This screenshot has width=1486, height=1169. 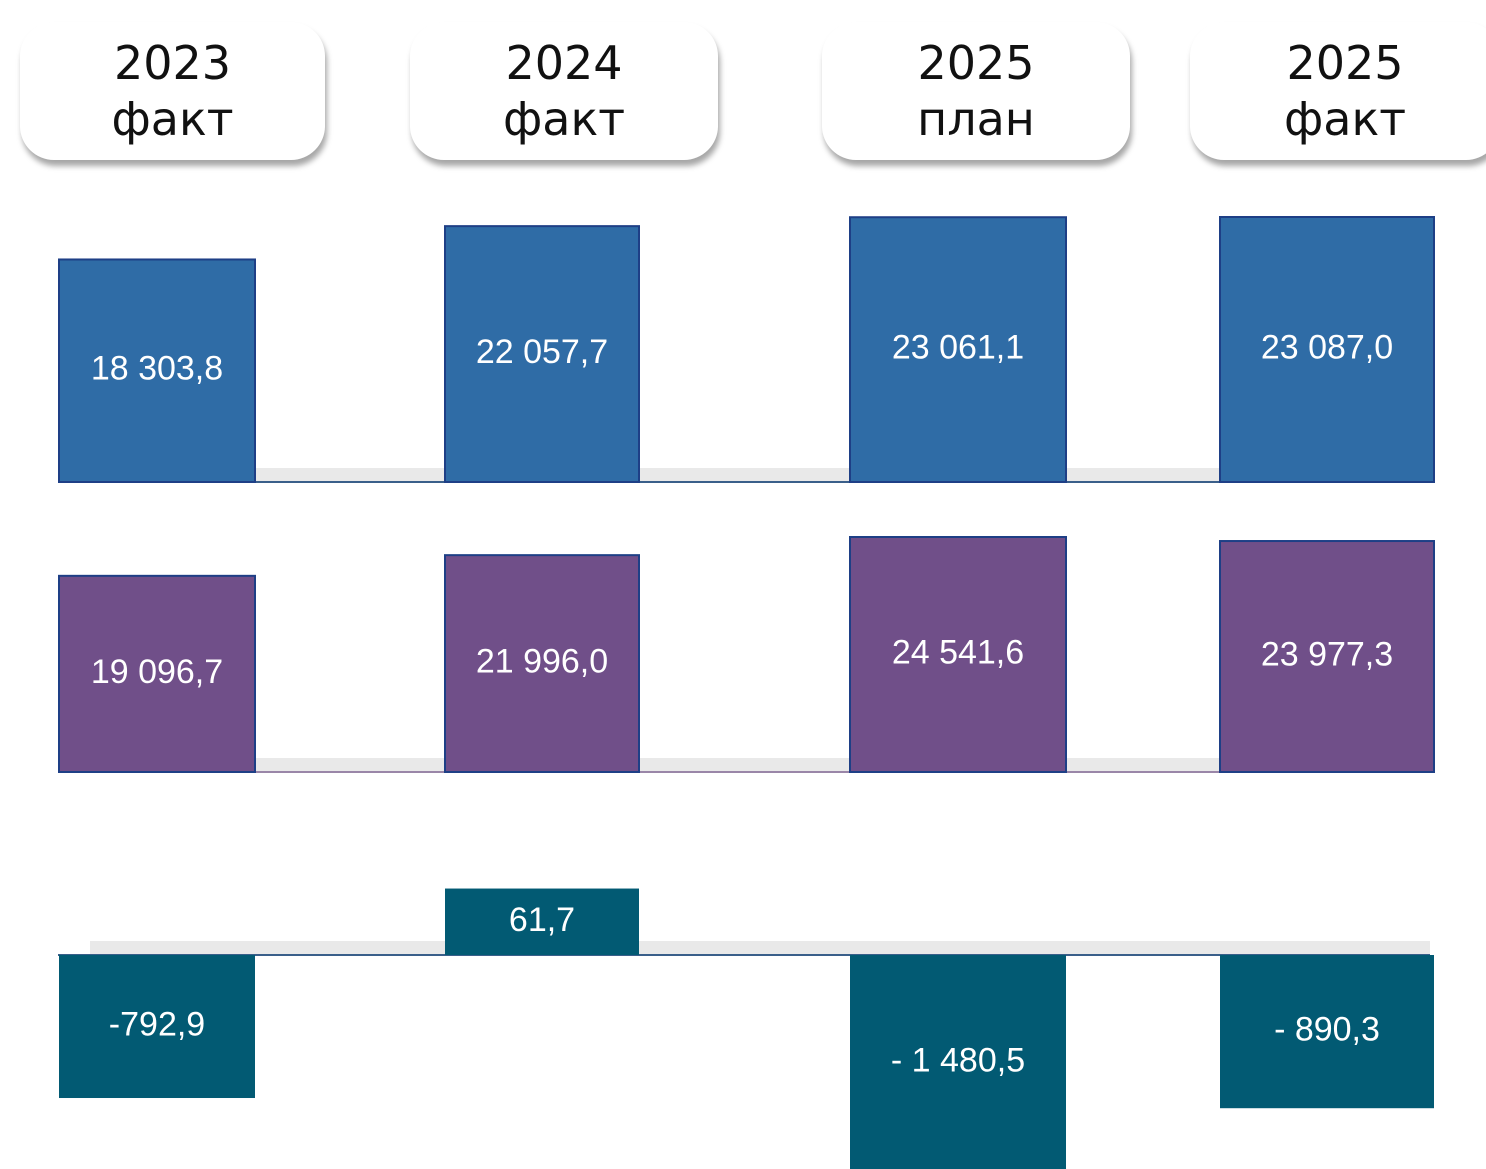 I want to click on column-header: 2023 факт, so click(x=172, y=91).